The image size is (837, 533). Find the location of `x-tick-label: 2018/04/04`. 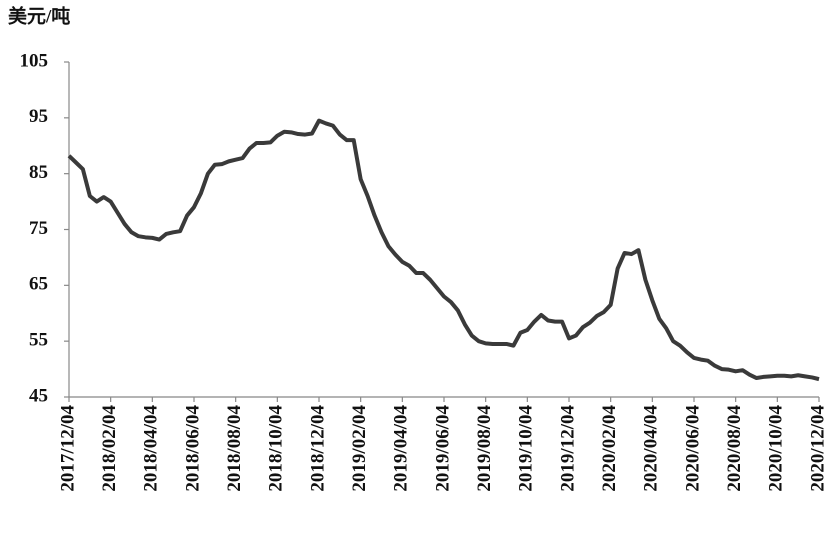

x-tick-label: 2018/04/04 is located at coordinates (151, 448).